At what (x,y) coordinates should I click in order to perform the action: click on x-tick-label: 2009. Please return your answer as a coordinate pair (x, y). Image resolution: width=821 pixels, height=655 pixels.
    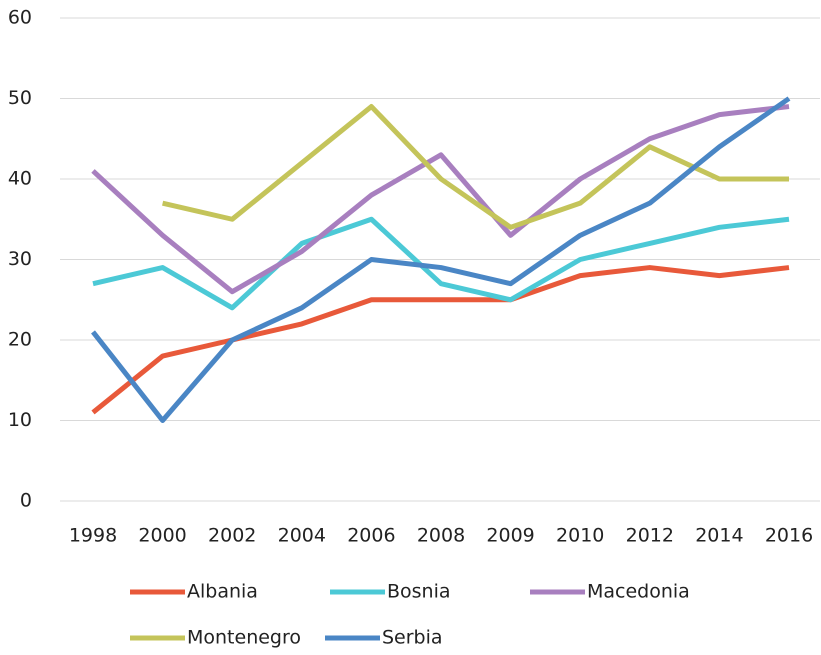
    Looking at the image, I should click on (510, 536).